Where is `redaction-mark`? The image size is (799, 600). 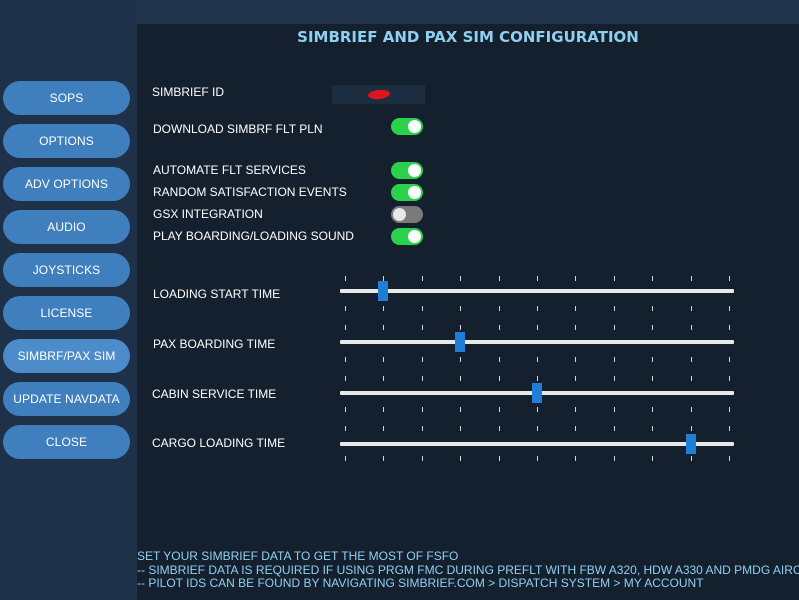
redaction-mark is located at coordinates (379, 94).